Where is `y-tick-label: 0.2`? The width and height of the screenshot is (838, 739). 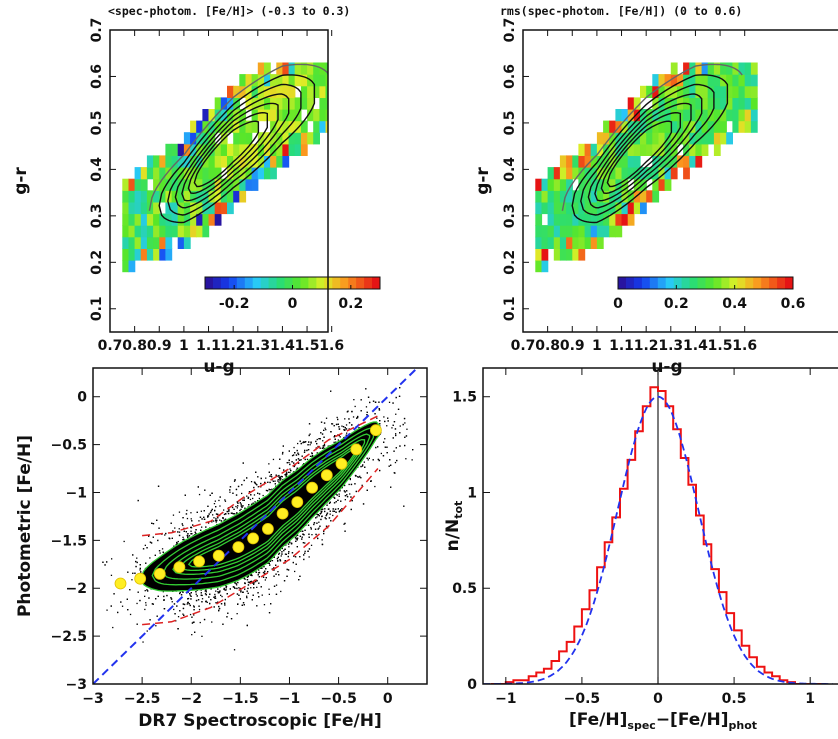
y-tick-label: 0.2 is located at coordinates (510, 262).